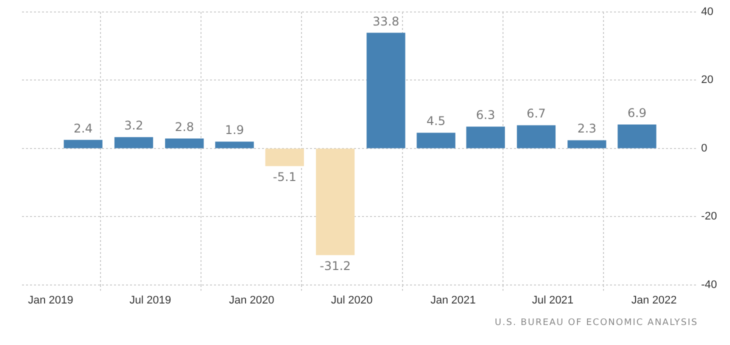  Describe the element at coordinates (436, 121) in the screenshot. I see `data-label: 4.5` at that location.